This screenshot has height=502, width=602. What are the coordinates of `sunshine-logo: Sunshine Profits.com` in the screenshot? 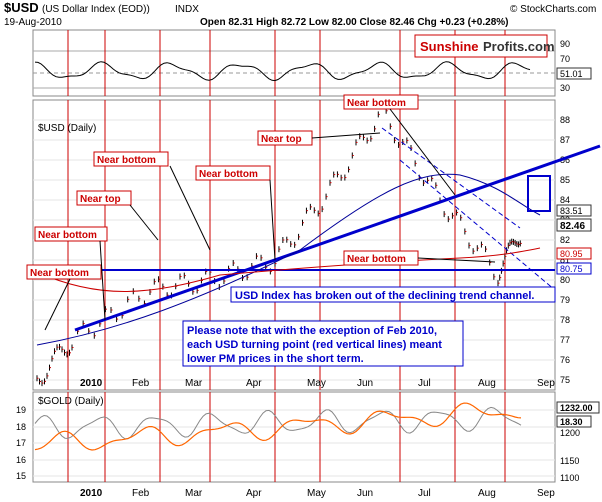 It's located at (484, 46).